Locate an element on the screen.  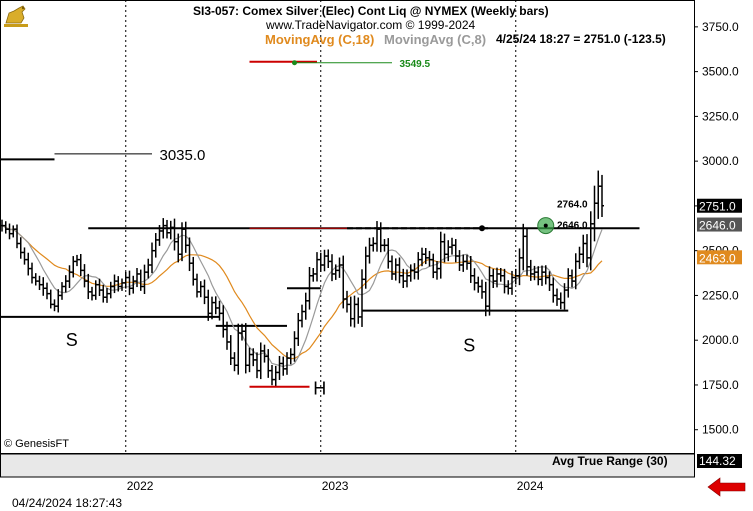
scroll-right-arrow-icon is located at coordinates (726, 487).